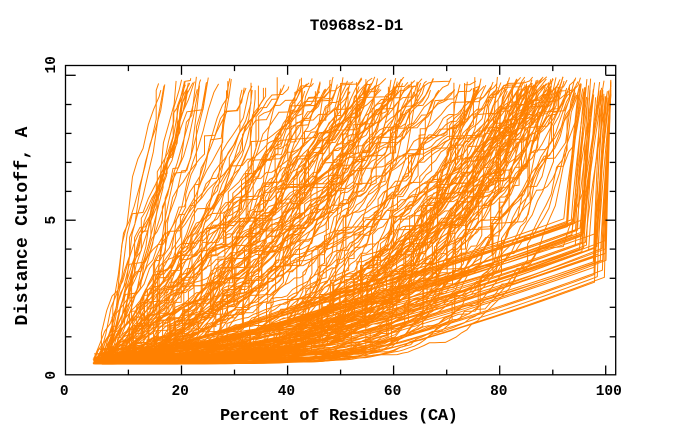 Image resolution: width=680 pixels, height=440 pixels. What do you see at coordinates (23, 225) in the screenshot?
I see `svg-text: Distance Cutoff, A` at bounding box center [23, 225].